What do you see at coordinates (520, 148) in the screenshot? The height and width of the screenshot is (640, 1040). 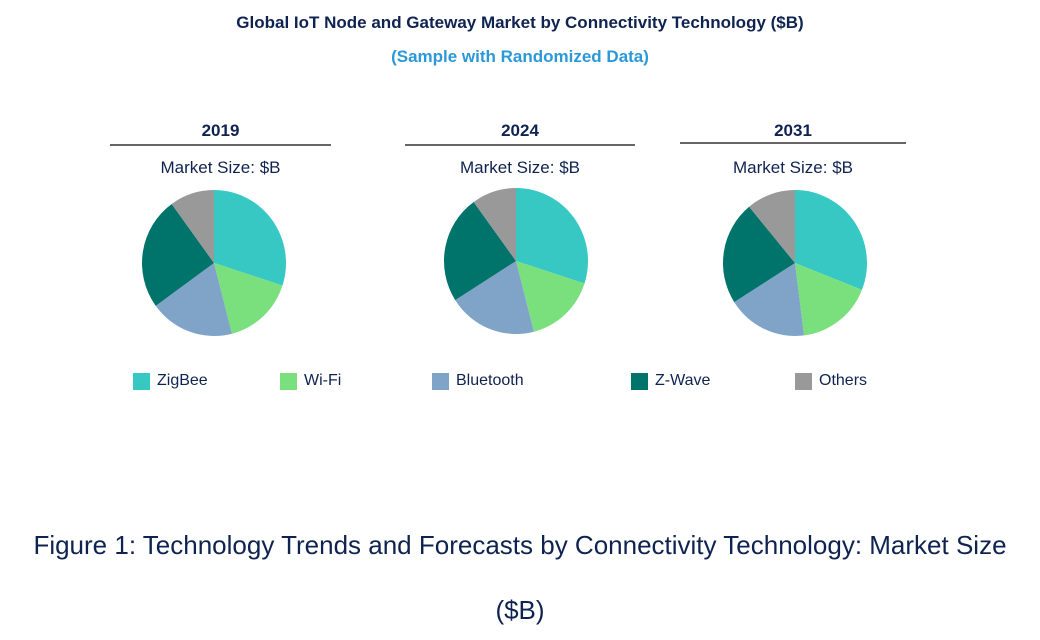 I see `panel-2024: 2024 Market Size: $B` at bounding box center [520, 148].